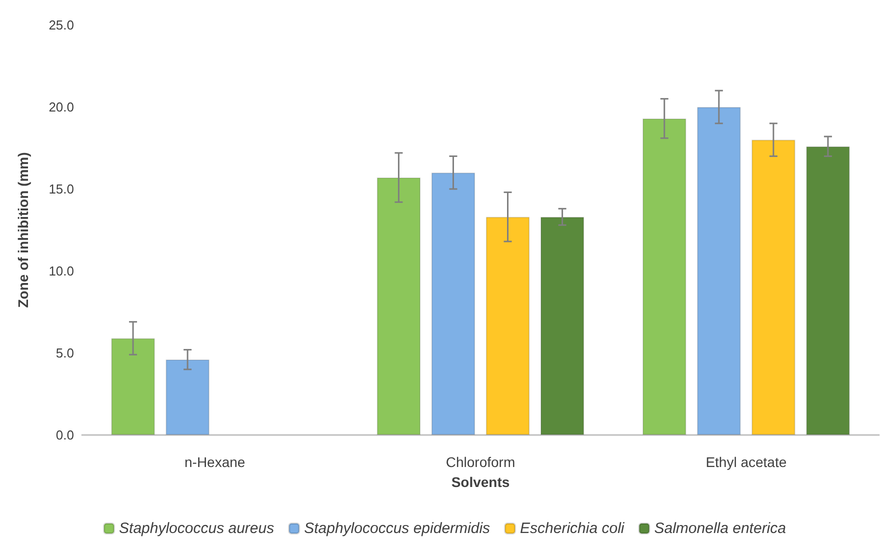  Describe the element at coordinates (61, 271) in the screenshot. I see `y-tick-label: 10.0` at that location.